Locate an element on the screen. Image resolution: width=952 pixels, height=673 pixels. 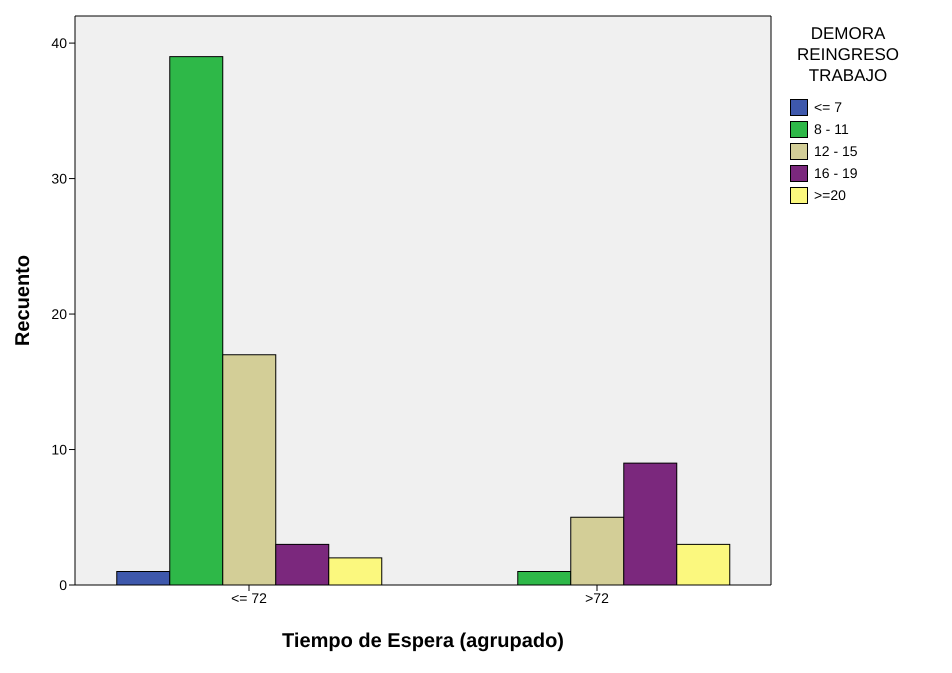
legend-label: 8 - 11 is located at coordinates (831, 129).